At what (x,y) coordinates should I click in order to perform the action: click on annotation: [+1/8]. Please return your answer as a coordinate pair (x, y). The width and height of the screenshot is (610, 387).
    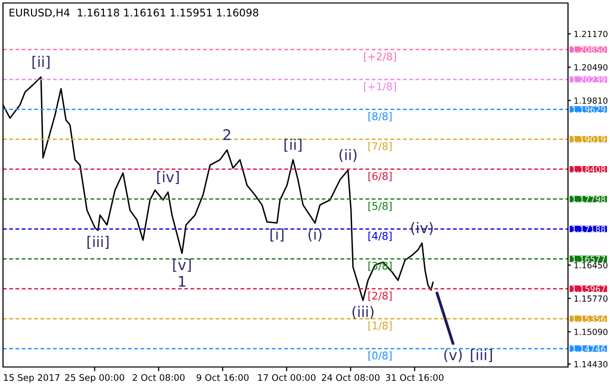
    Looking at the image, I should click on (380, 87).